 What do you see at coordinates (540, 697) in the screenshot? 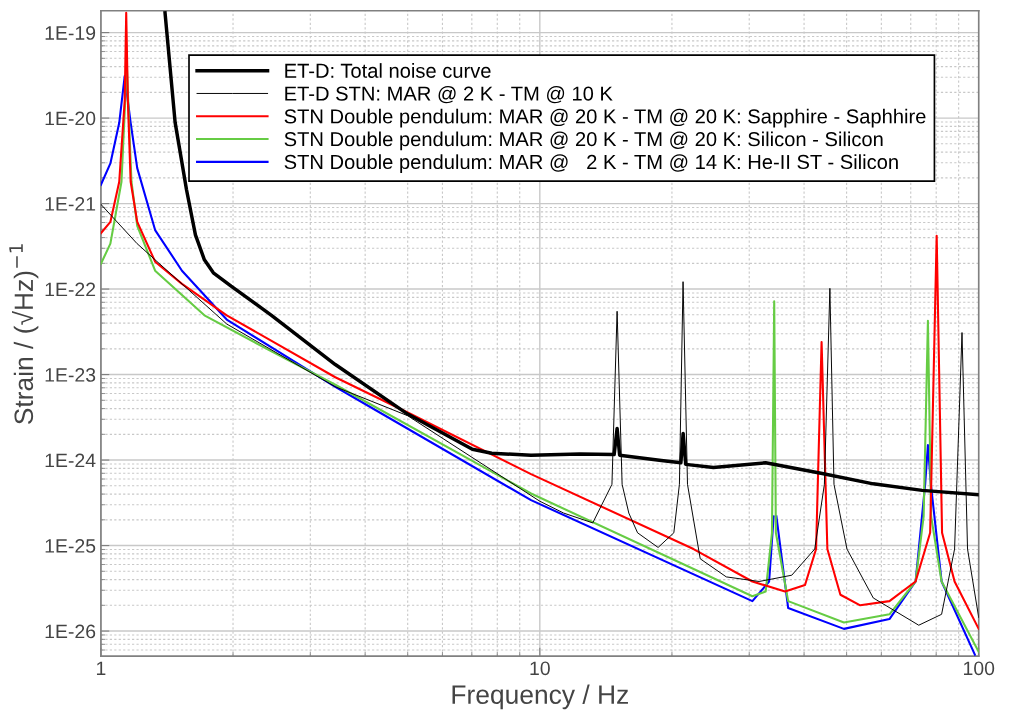
I see `x-axis-title: Frequency / Hz` at bounding box center [540, 697].